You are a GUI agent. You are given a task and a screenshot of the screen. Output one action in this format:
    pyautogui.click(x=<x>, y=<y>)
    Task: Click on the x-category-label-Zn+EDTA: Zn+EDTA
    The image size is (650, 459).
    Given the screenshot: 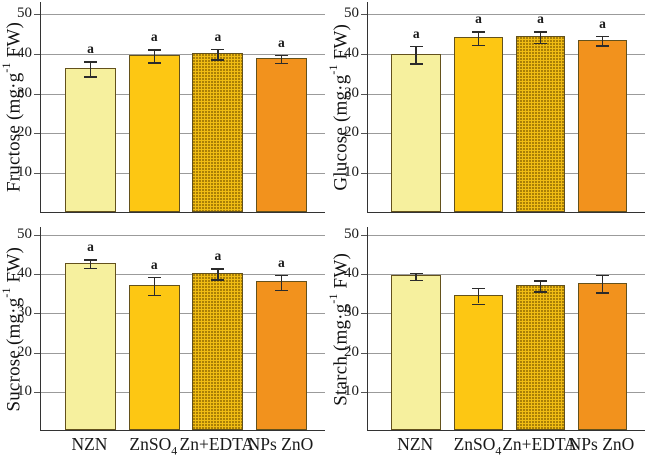 What is the action you would take?
    pyautogui.click(x=217, y=444)
    